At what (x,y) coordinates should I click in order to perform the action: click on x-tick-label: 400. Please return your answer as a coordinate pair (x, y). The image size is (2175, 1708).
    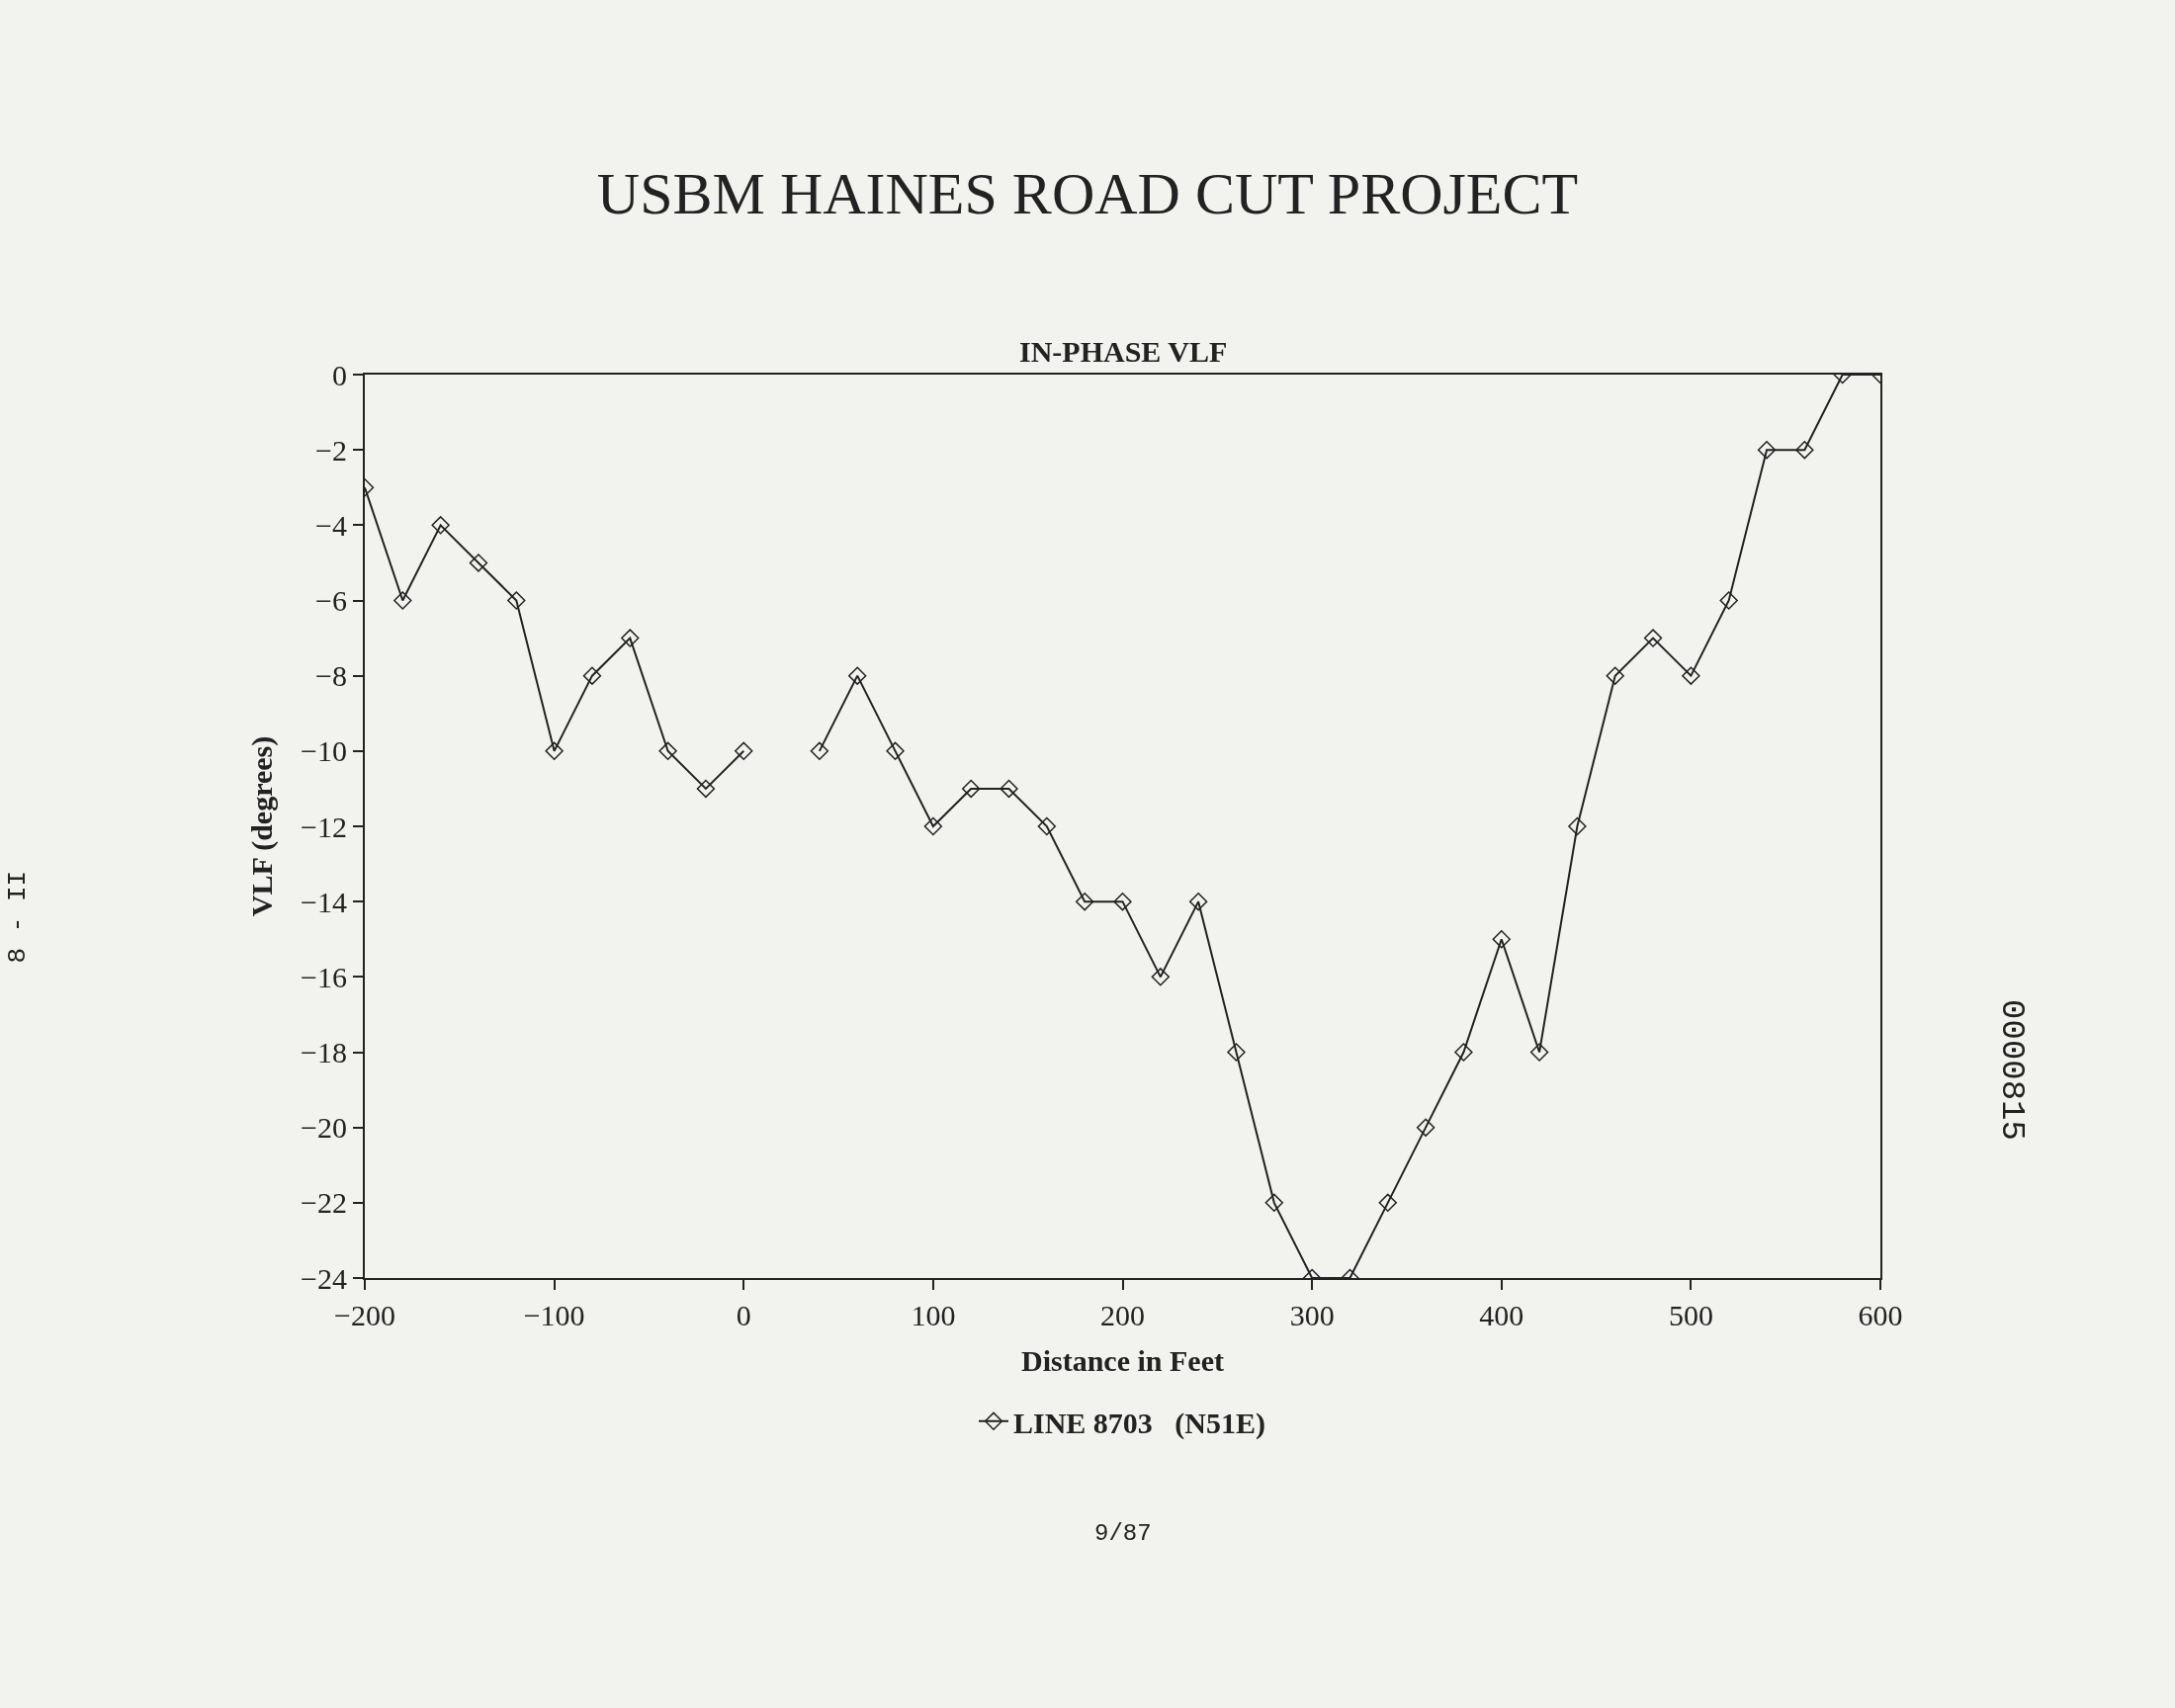
    Looking at the image, I should click on (1502, 1315).